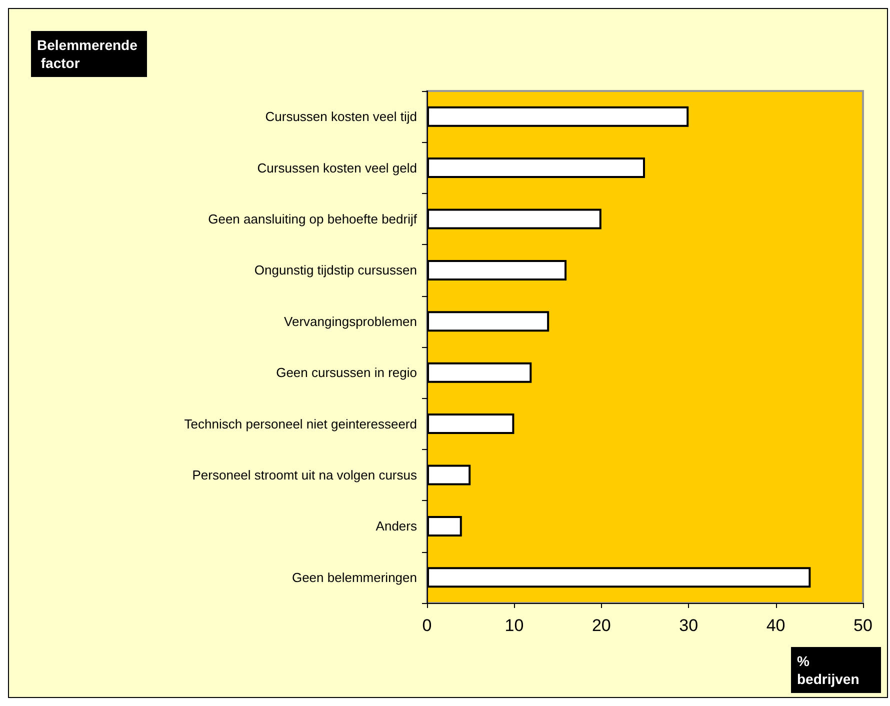 The height and width of the screenshot is (706, 890). What do you see at coordinates (514, 625) in the screenshot?
I see `x-tick-label: 10` at bounding box center [514, 625].